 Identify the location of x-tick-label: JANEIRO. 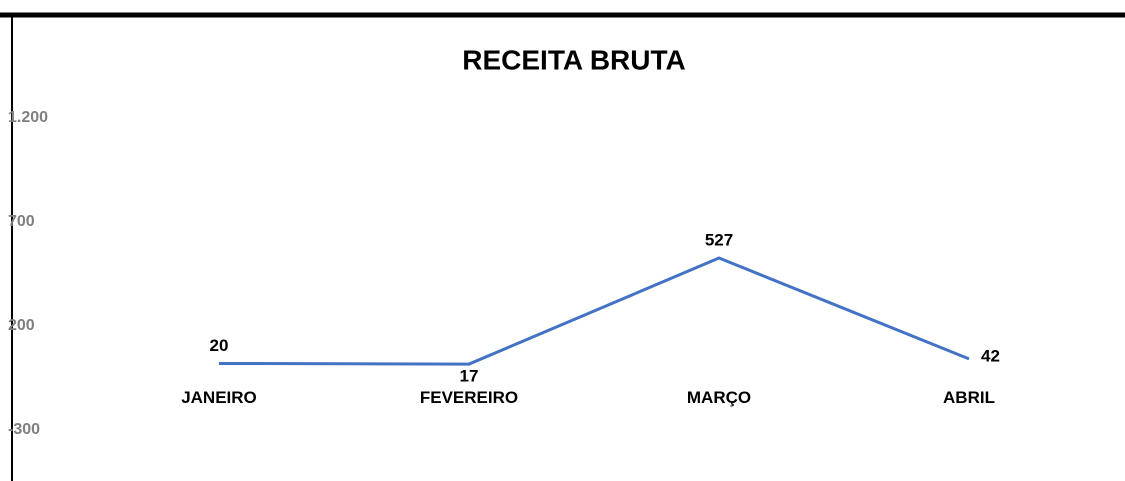
(219, 397).